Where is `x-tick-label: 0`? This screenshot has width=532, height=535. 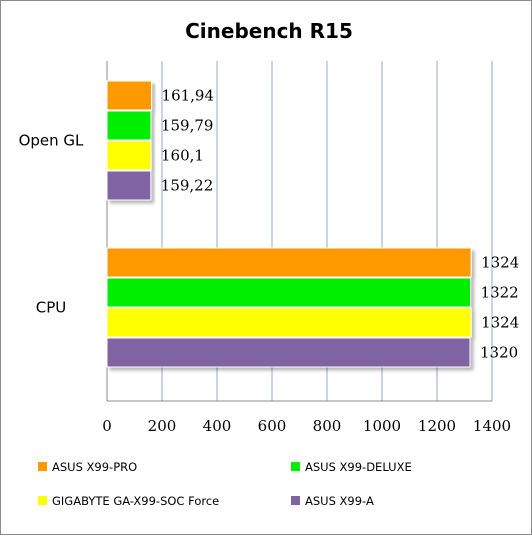
x-tick-label: 0 is located at coordinates (107, 426).